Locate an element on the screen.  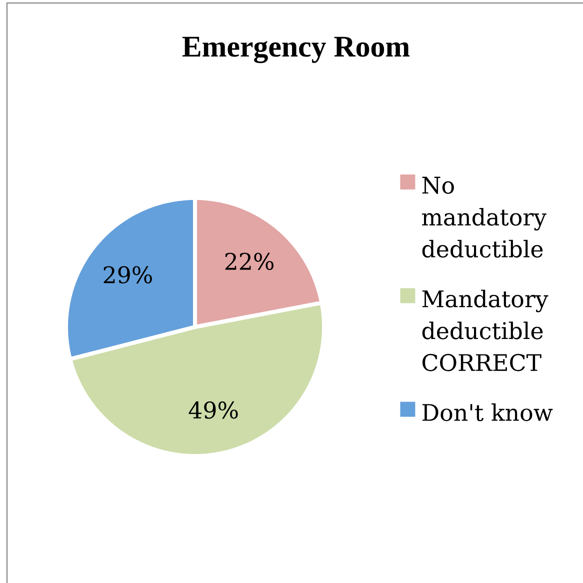
data-label: 29% is located at coordinates (128, 275).